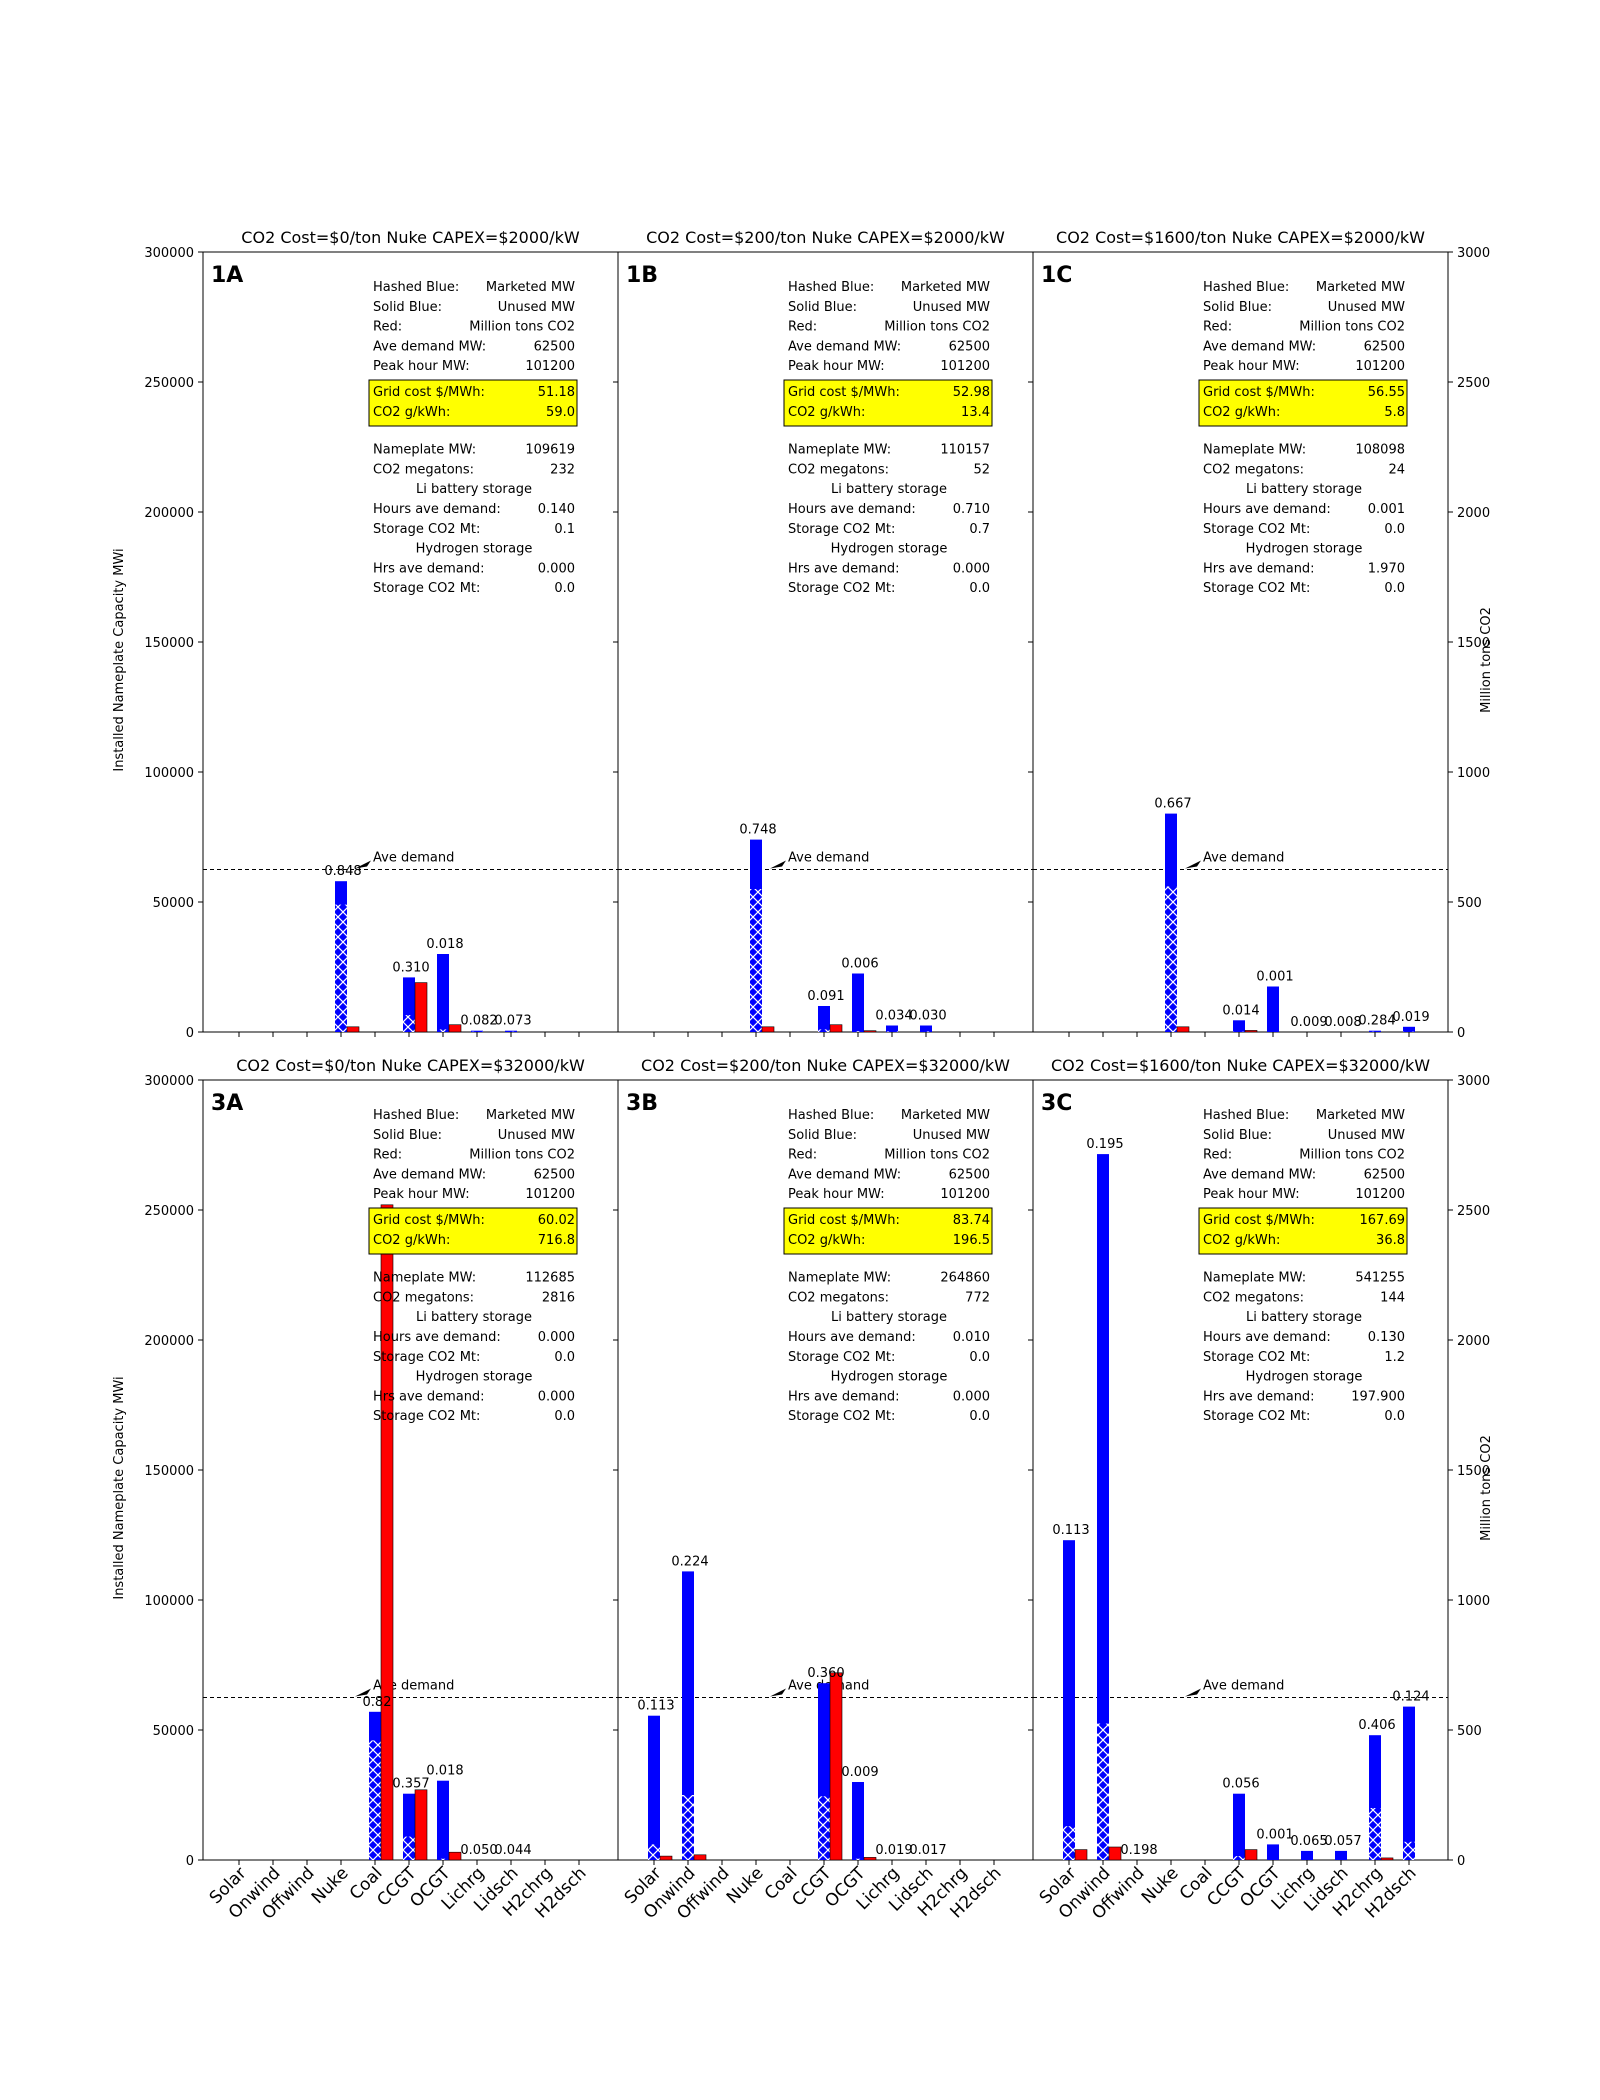 This screenshot has width=1600, height=2100. I want to click on li-hours-value: 0.000, so click(556, 1337).